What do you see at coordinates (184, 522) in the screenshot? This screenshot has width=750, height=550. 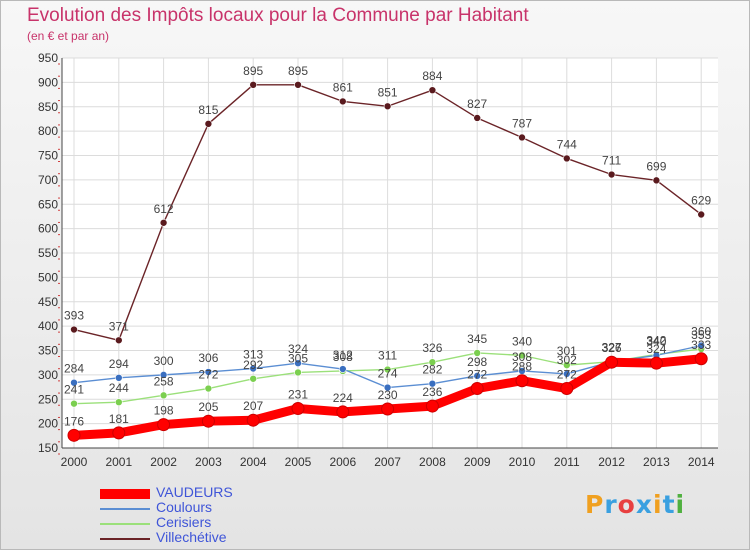 I see `legend-label: Cerisiers` at bounding box center [184, 522].